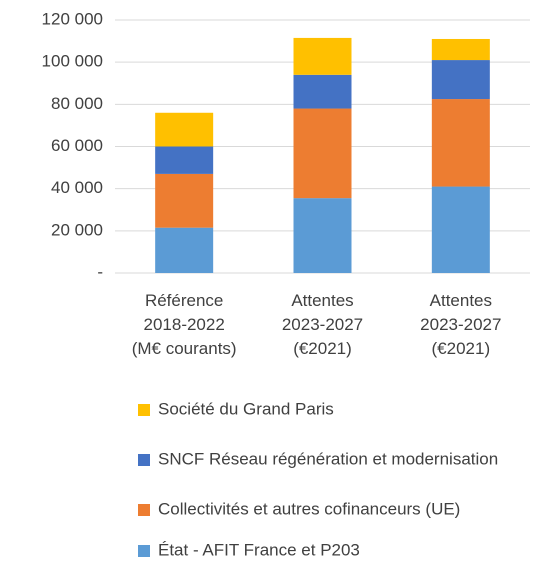 The height and width of the screenshot is (563, 535). What do you see at coordinates (72, 18) in the screenshot?
I see `y-tick-label: 120 000` at bounding box center [72, 18].